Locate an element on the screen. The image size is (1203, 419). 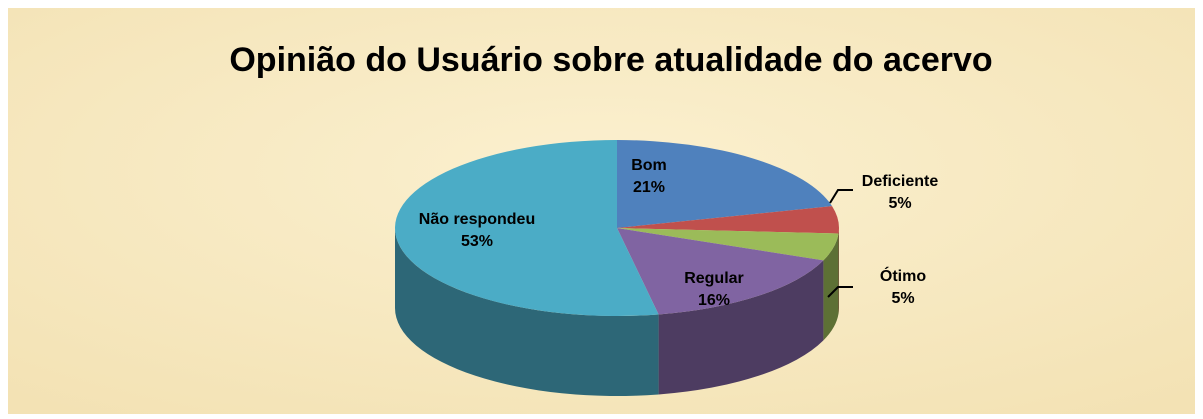
label-value: 21% is located at coordinates (649, 187).